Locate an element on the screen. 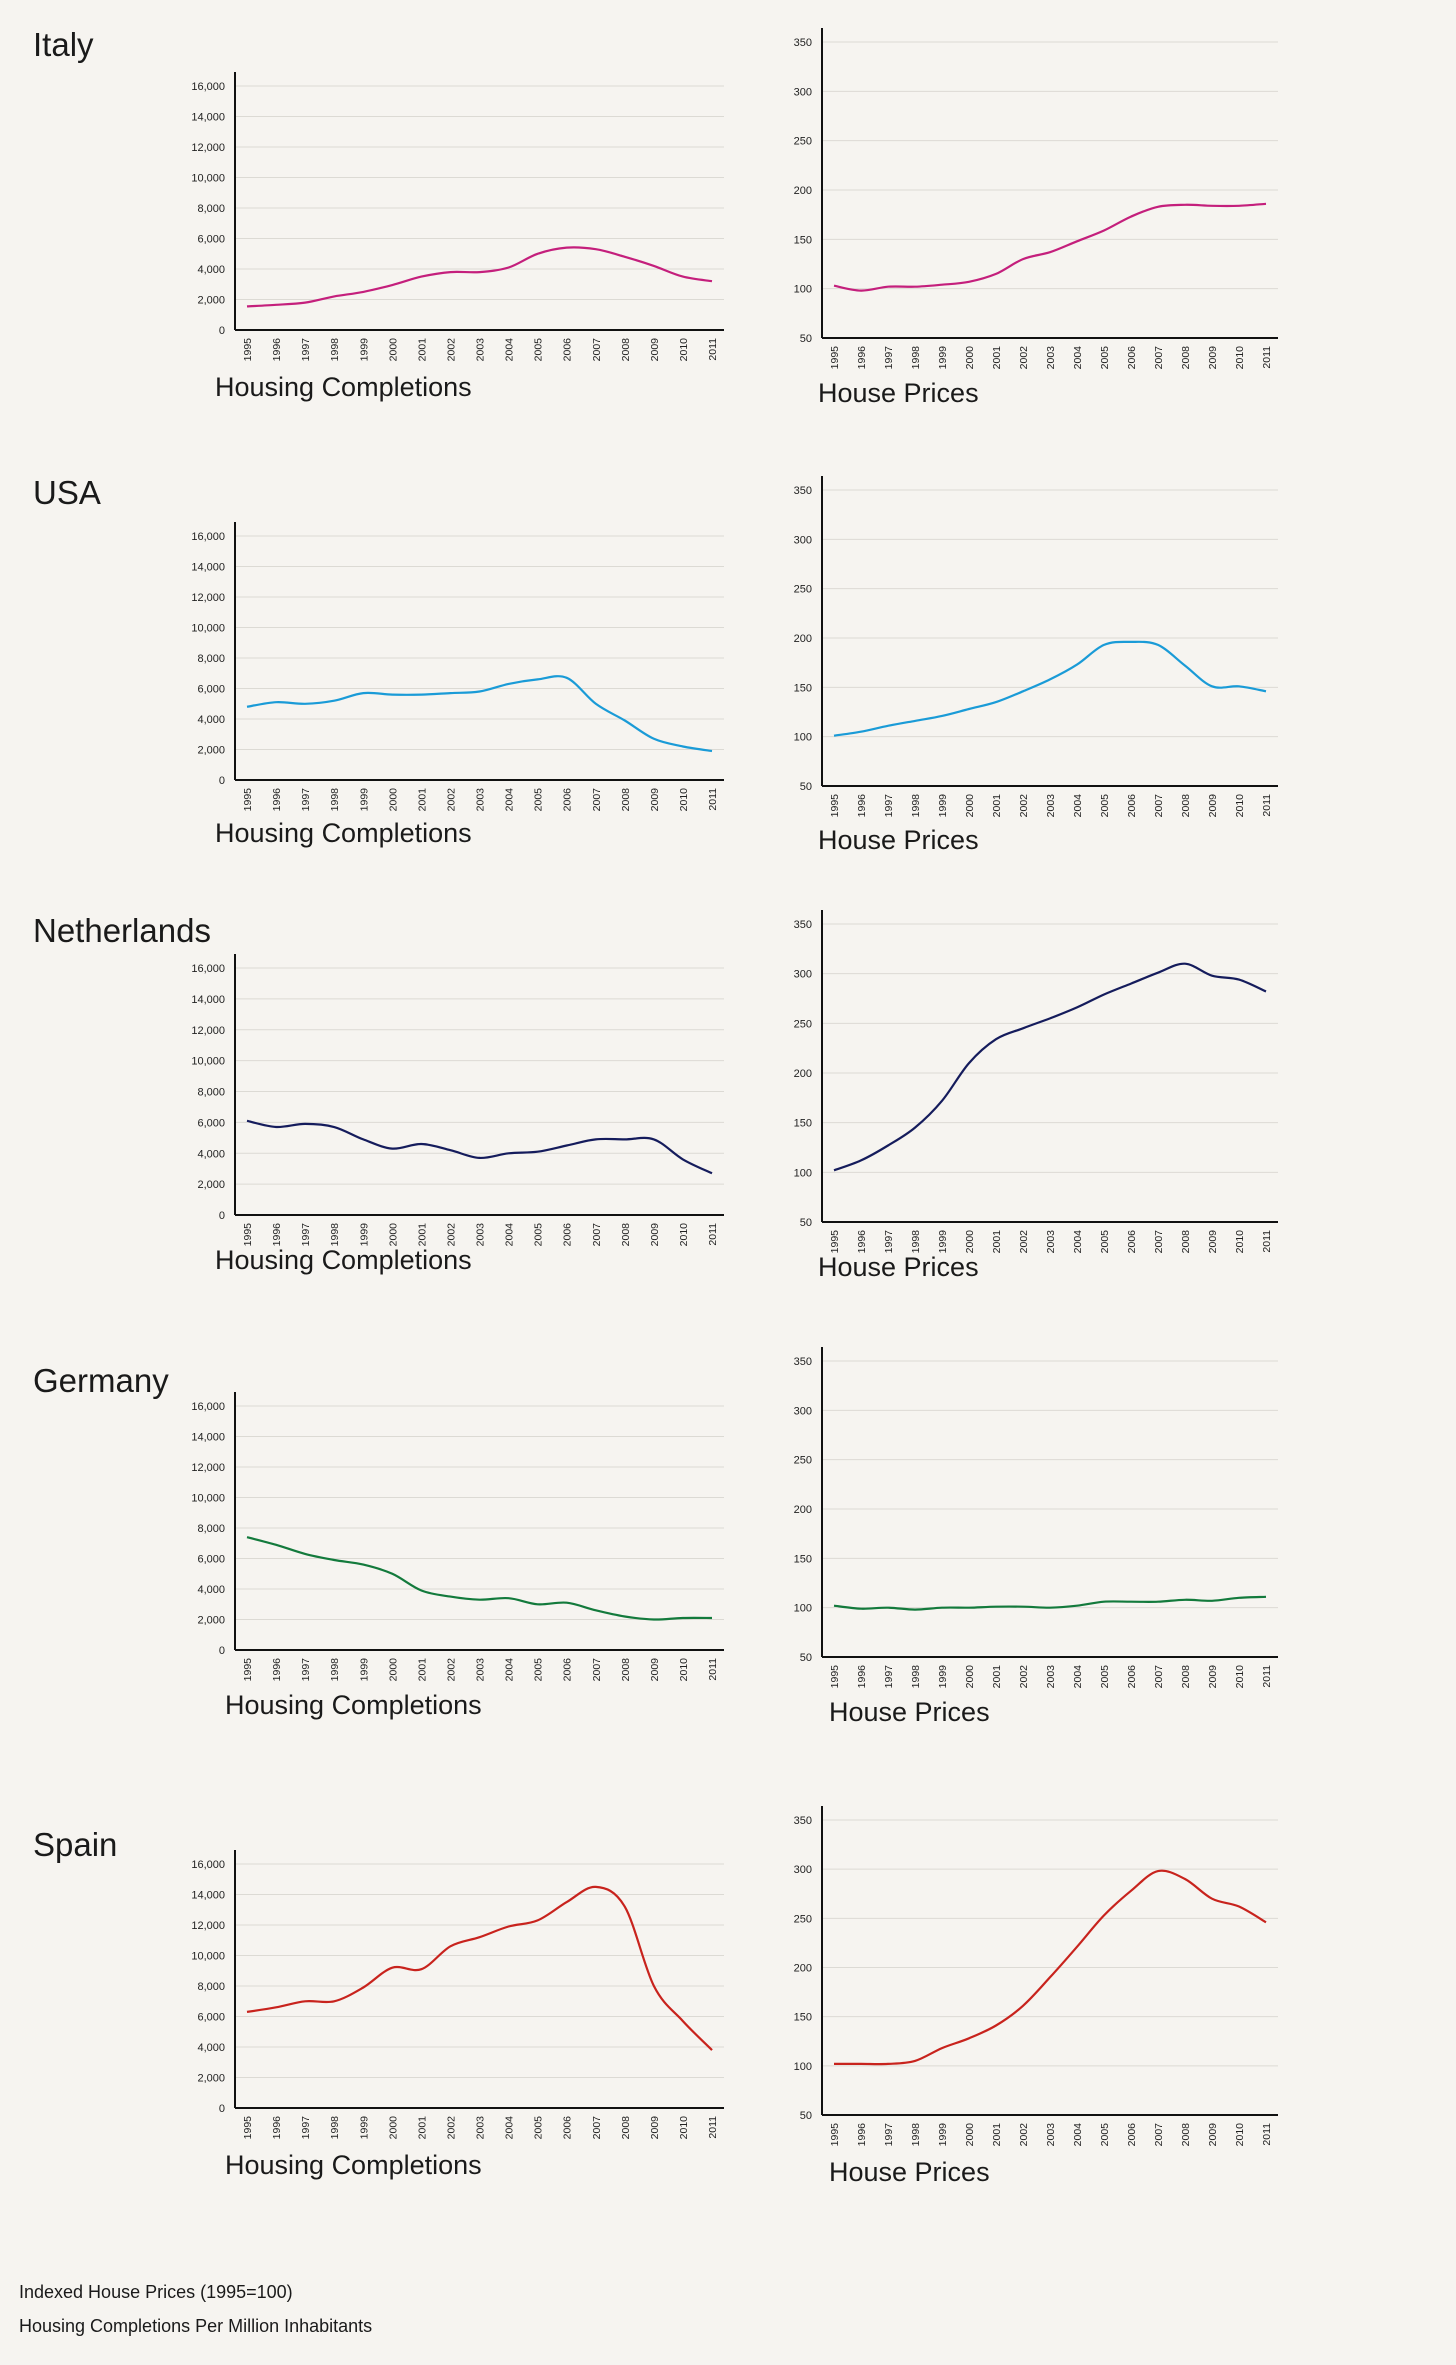 This screenshot has height=2365, width=1456. y-tick-label: 250 is located at coordinates (803, 590).